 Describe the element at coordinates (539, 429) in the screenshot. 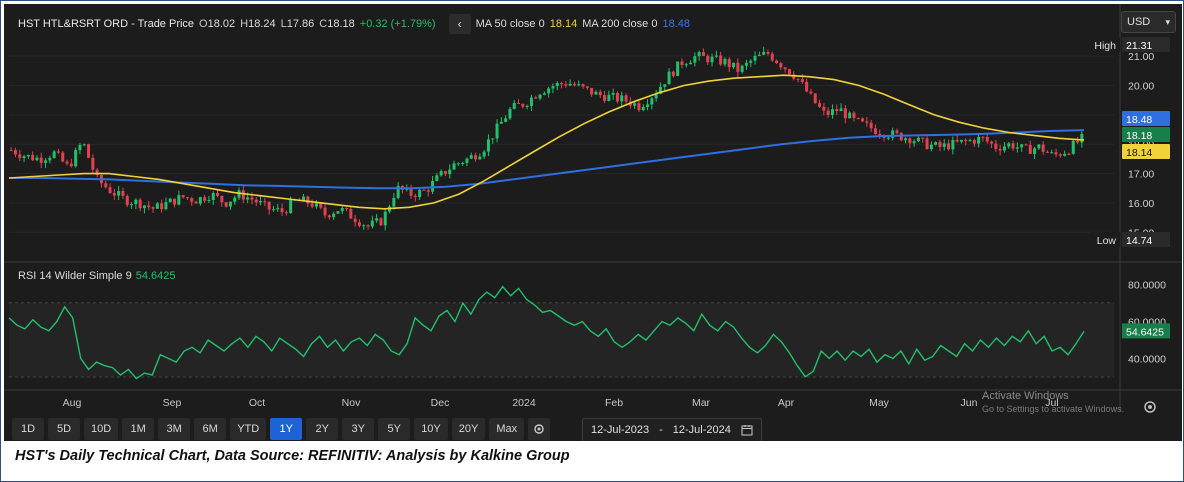

I see `toolbar-gear-icon` at that location.